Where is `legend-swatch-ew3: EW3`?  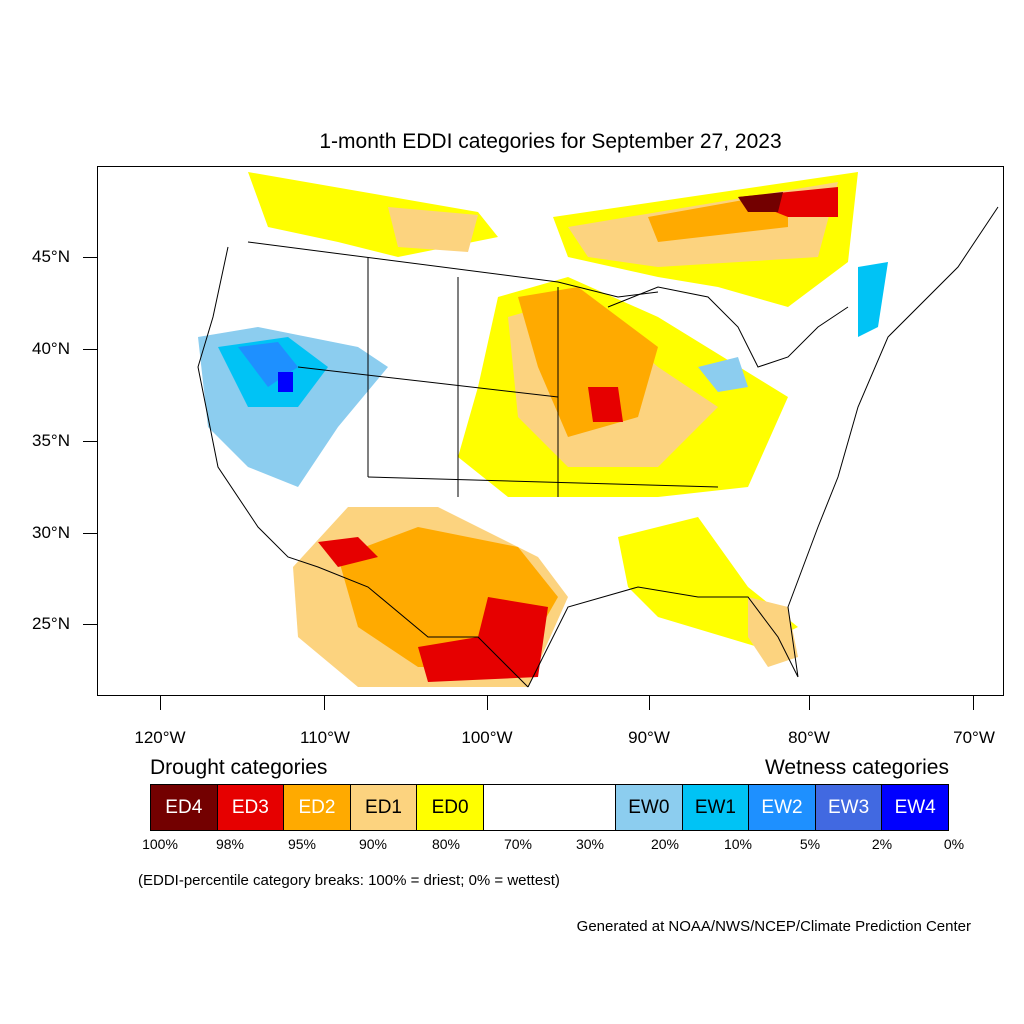
legend-swatch-ew3: EW3 is located at coordinates (849, 807).